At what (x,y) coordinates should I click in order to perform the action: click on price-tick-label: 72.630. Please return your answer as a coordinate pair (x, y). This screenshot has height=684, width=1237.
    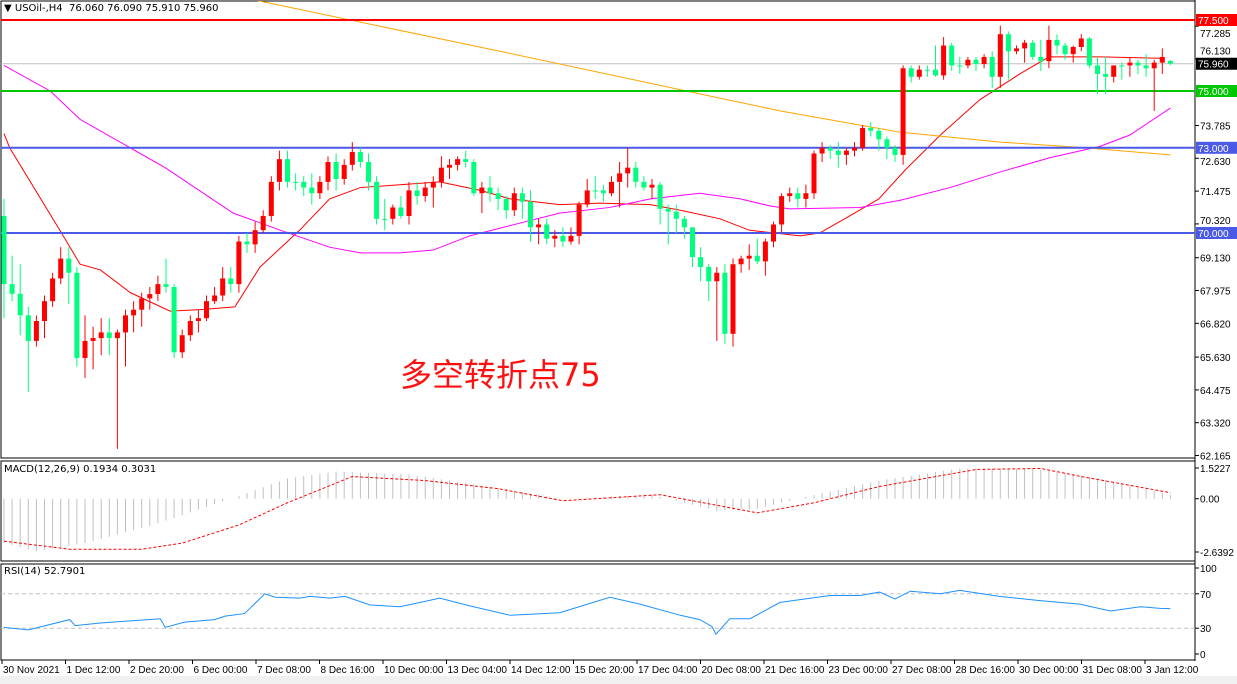
    Looking at the image, I should click on (1215, 162).